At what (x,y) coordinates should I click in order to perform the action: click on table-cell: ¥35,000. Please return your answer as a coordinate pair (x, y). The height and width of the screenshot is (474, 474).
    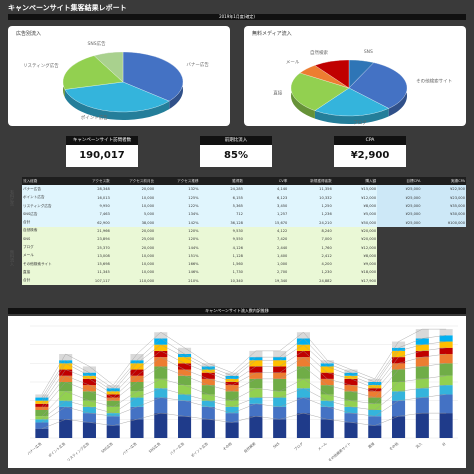
    Looking at the image, I should click on (443, 206).